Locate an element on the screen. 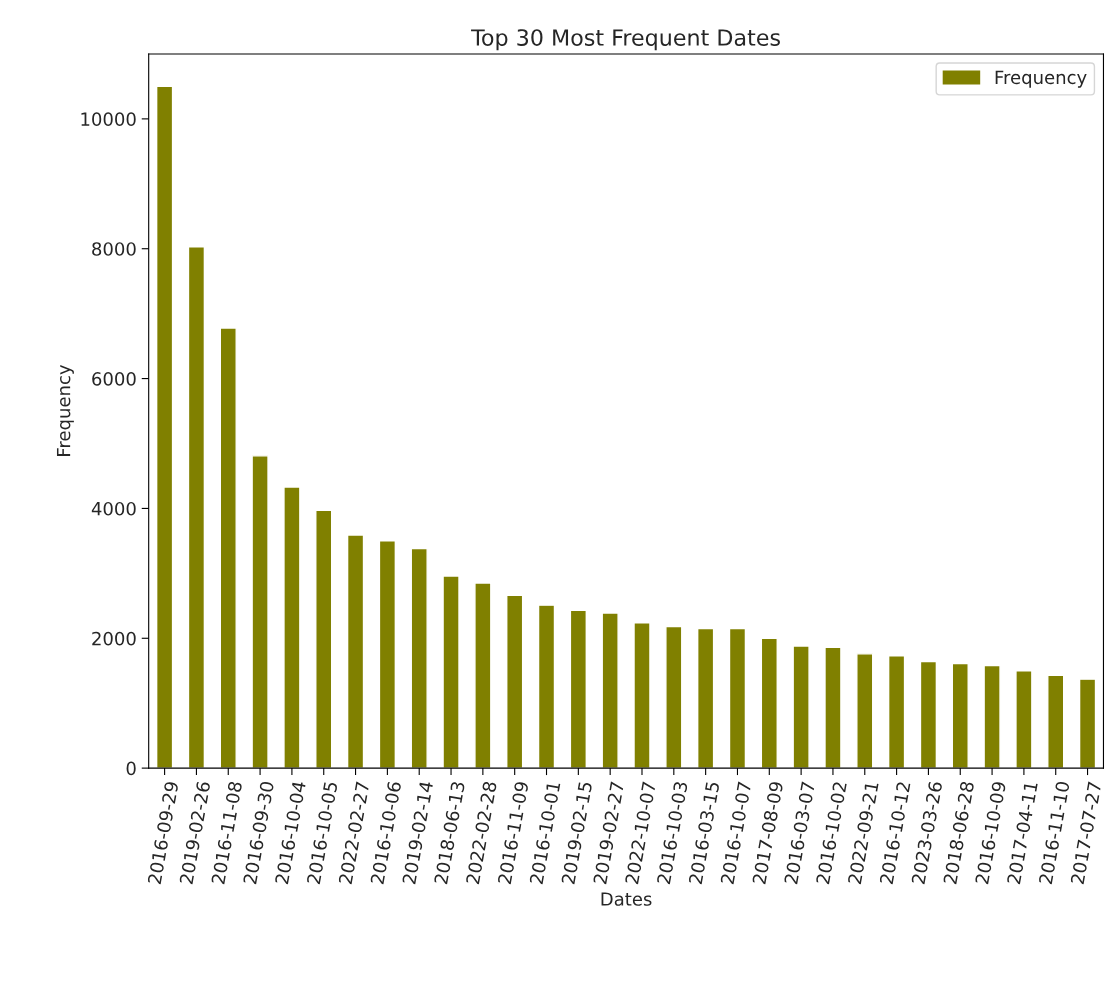 This screenshot has height=981, width=1118. x-tick-label: 2017-07-27 is located at coordinates (1086, 833).